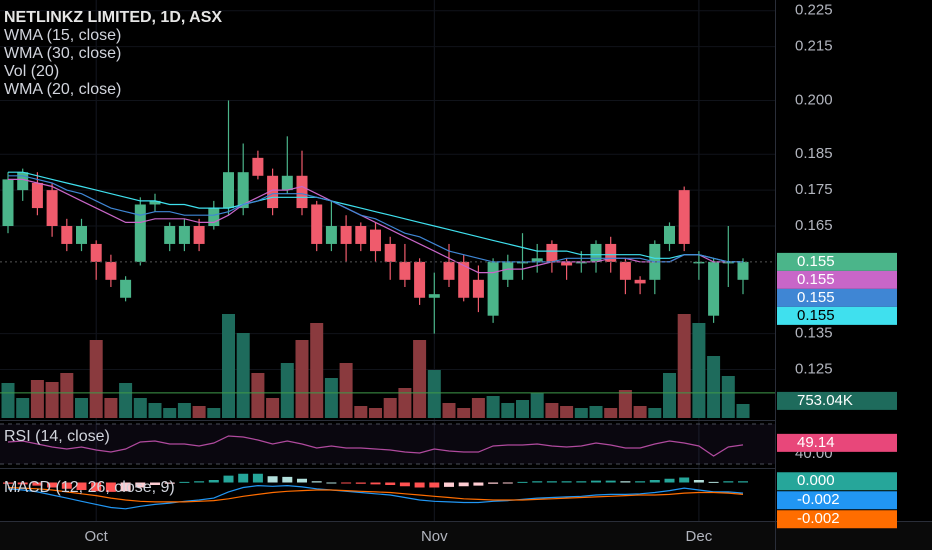 This screenshot has width=932, height=550. Describe the element at coordinates (97, 536) in the screenshot. I see `x-tick-label: Oct` at that location.